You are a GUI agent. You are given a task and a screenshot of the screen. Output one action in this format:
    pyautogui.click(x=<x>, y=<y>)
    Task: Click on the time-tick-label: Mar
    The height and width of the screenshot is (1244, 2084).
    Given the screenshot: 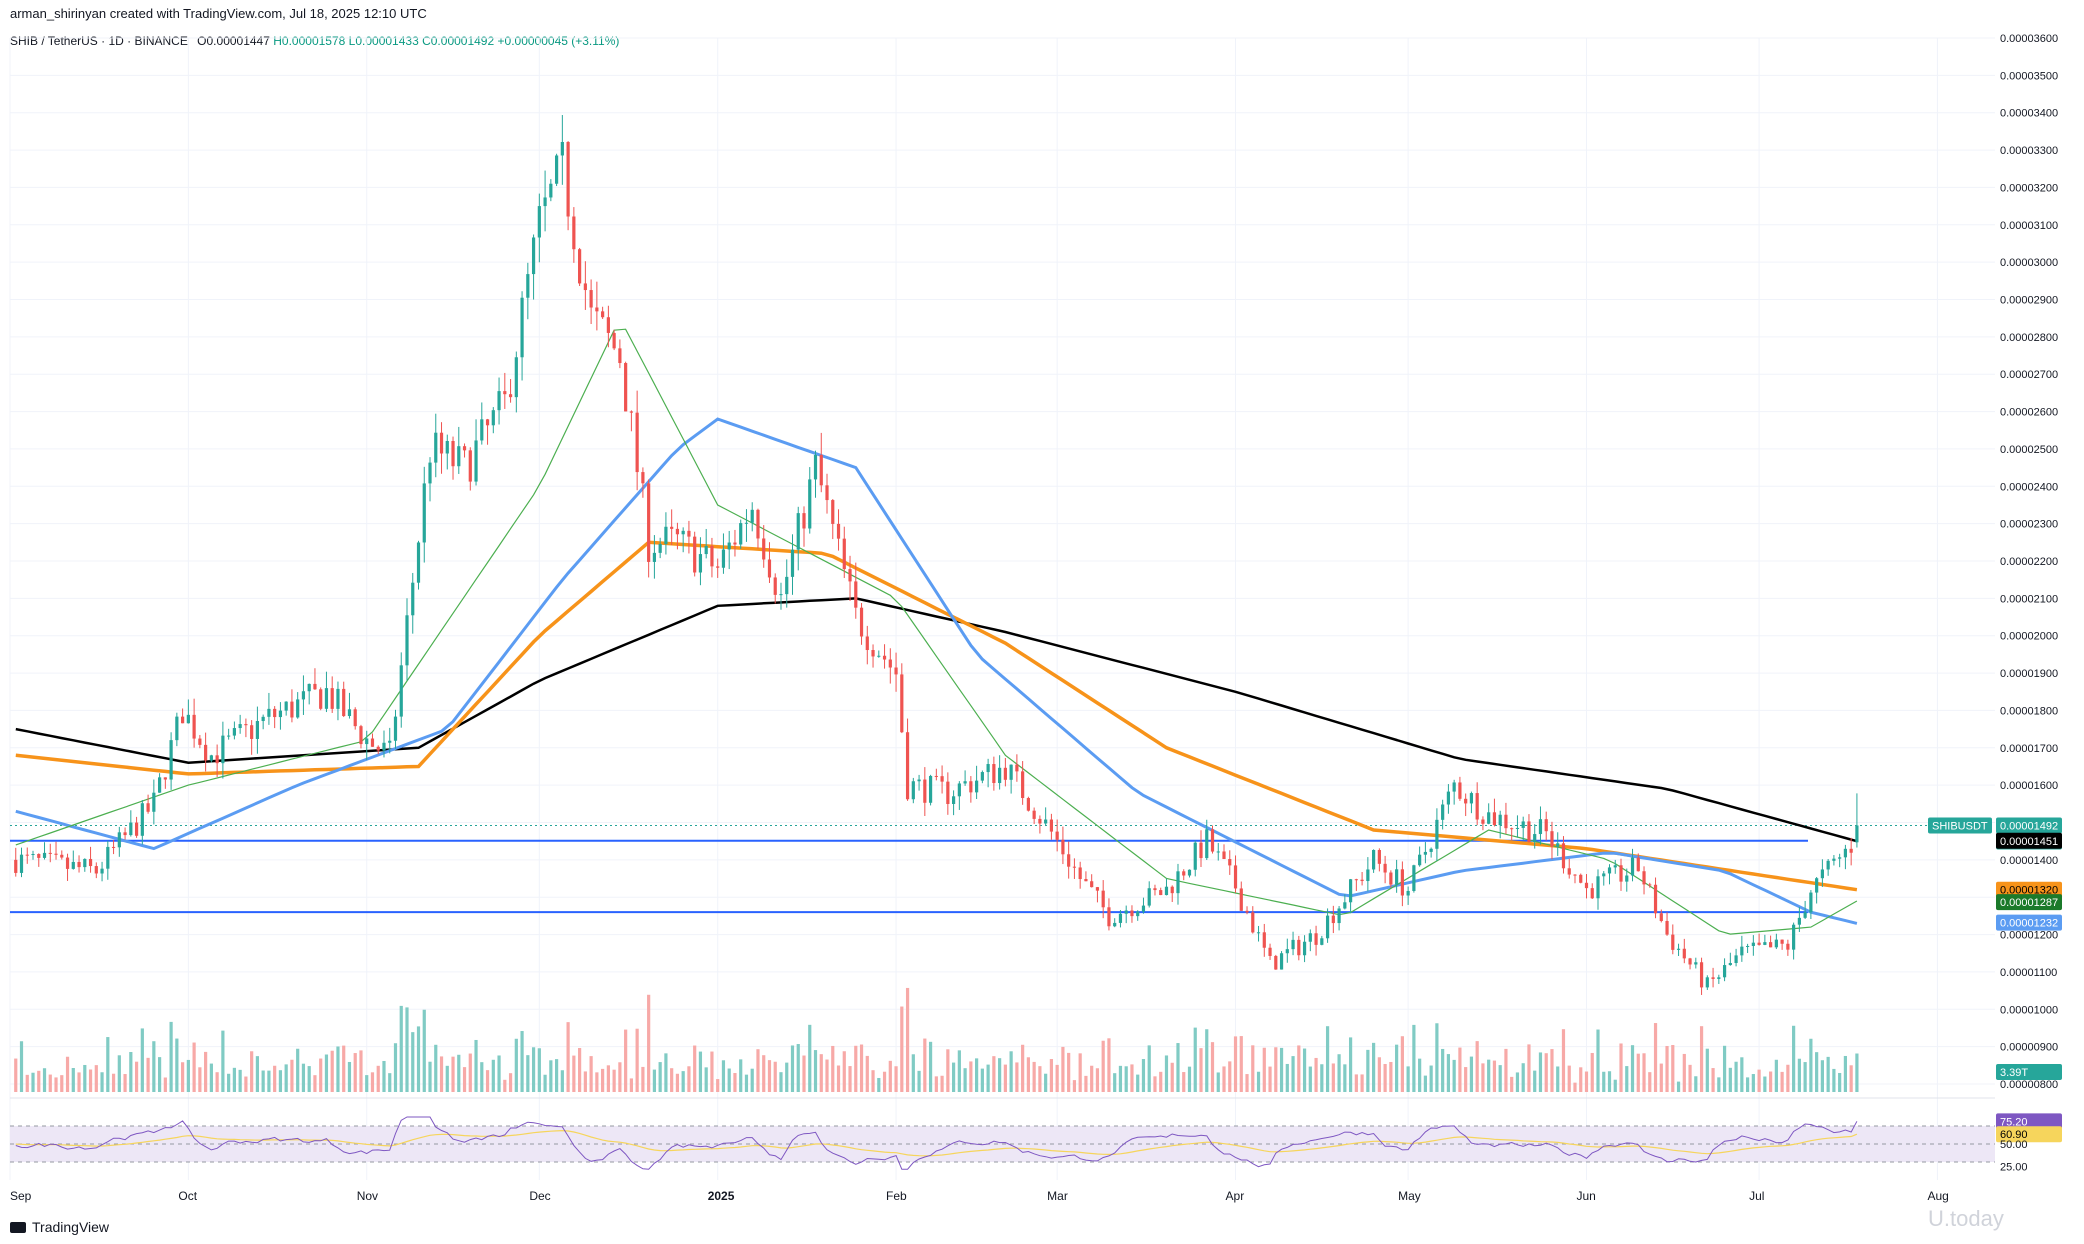 What is the action you would take?
    pyautogui.click(x=1057, y=1196)
    